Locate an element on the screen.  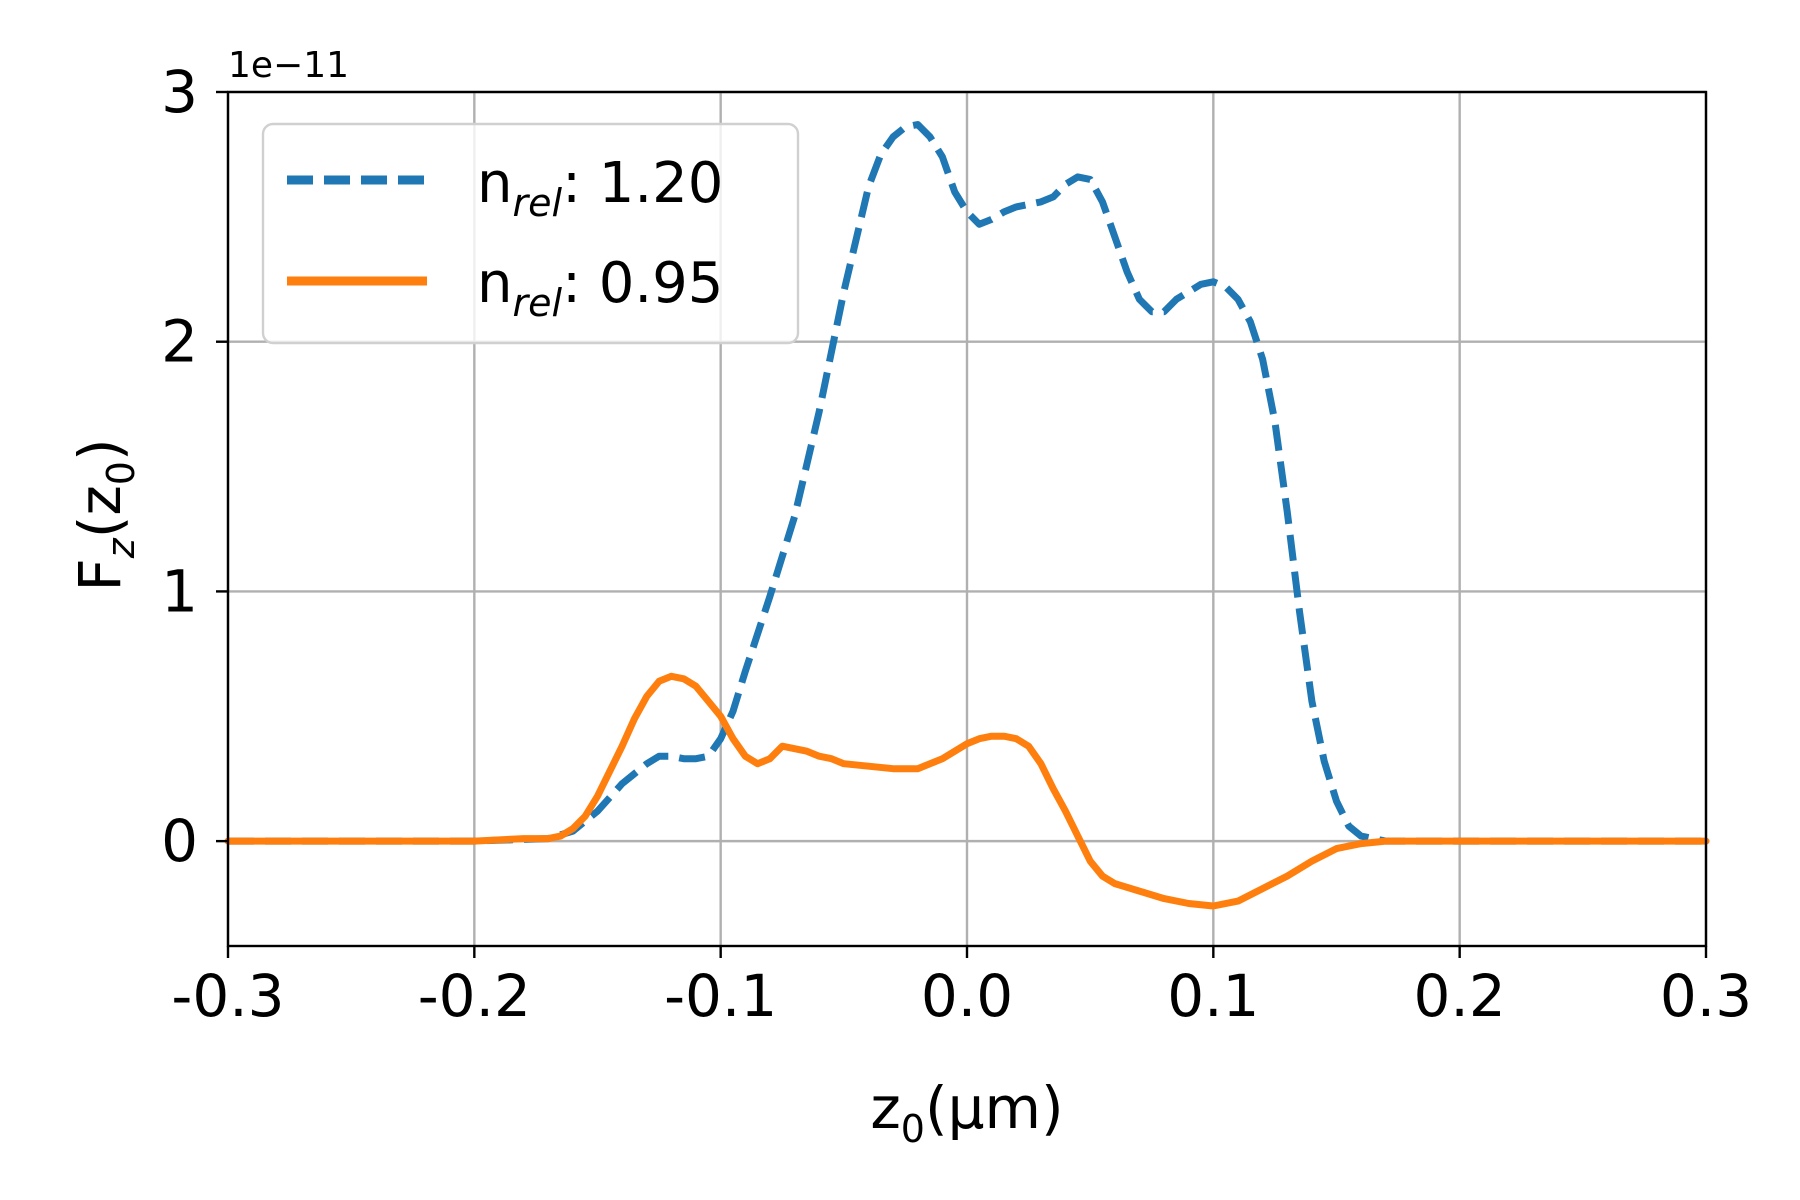
legend-label-series-2-base: n is located at coordinates (495, 283).